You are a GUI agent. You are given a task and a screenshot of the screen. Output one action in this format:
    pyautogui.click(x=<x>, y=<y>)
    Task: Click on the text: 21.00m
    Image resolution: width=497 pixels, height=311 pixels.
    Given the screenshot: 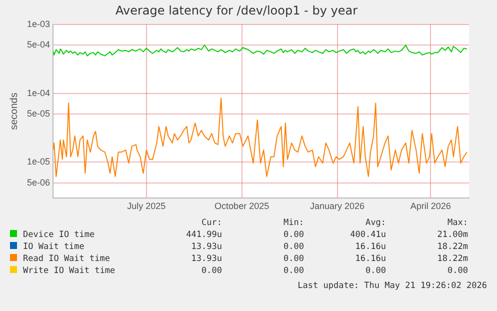 What is the action you would take?
    pyautogui.click(x=452, y=235)
    